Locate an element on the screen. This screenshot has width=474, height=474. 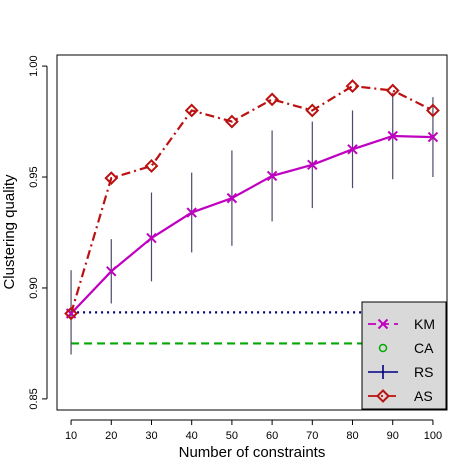
x-tick-label: 100 is located at coordinates (433, 436).